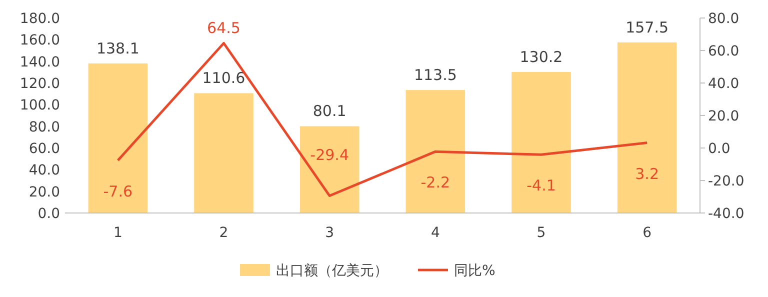 Image resolution: width=768 pixels, height=297 pixels. What do you see at coordinates (117, 233) in the screenshot?
I see `x-tick-label: 1` at bounding box center [117, 233].